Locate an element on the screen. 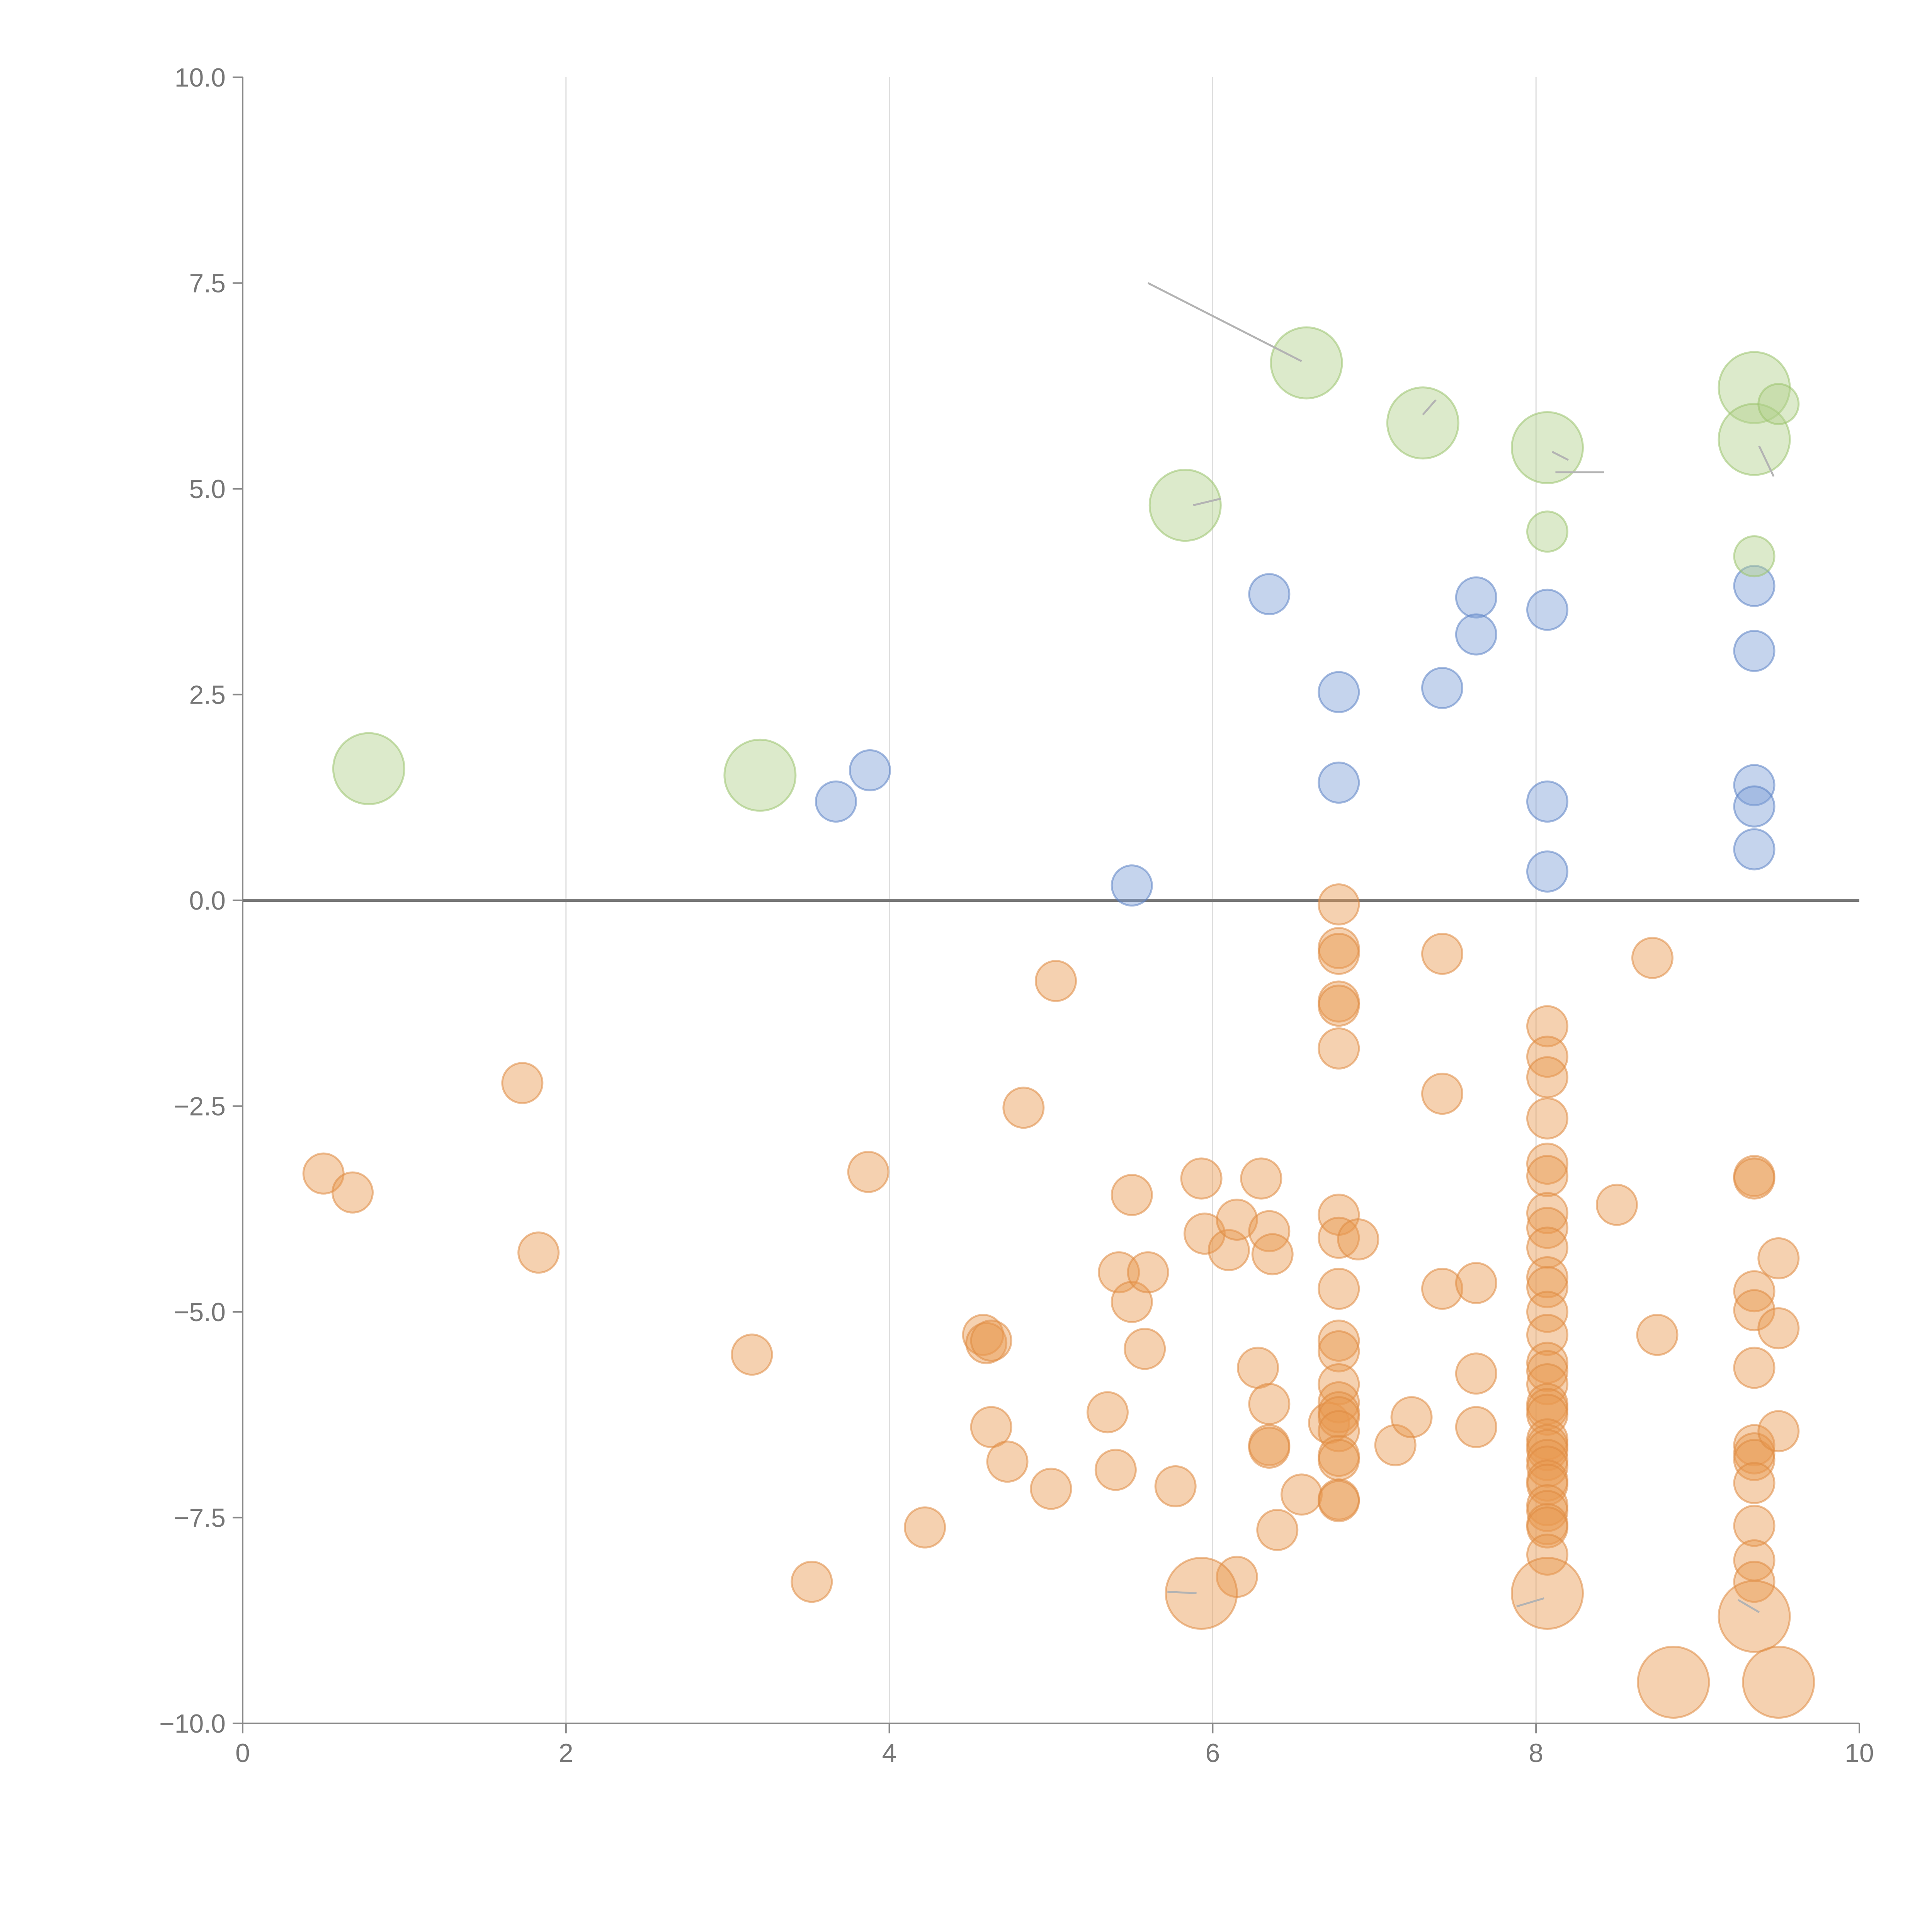 This screenshot has width=1932, height=1932. x-tick-label: 2 is located at coordinates (566, 1753).